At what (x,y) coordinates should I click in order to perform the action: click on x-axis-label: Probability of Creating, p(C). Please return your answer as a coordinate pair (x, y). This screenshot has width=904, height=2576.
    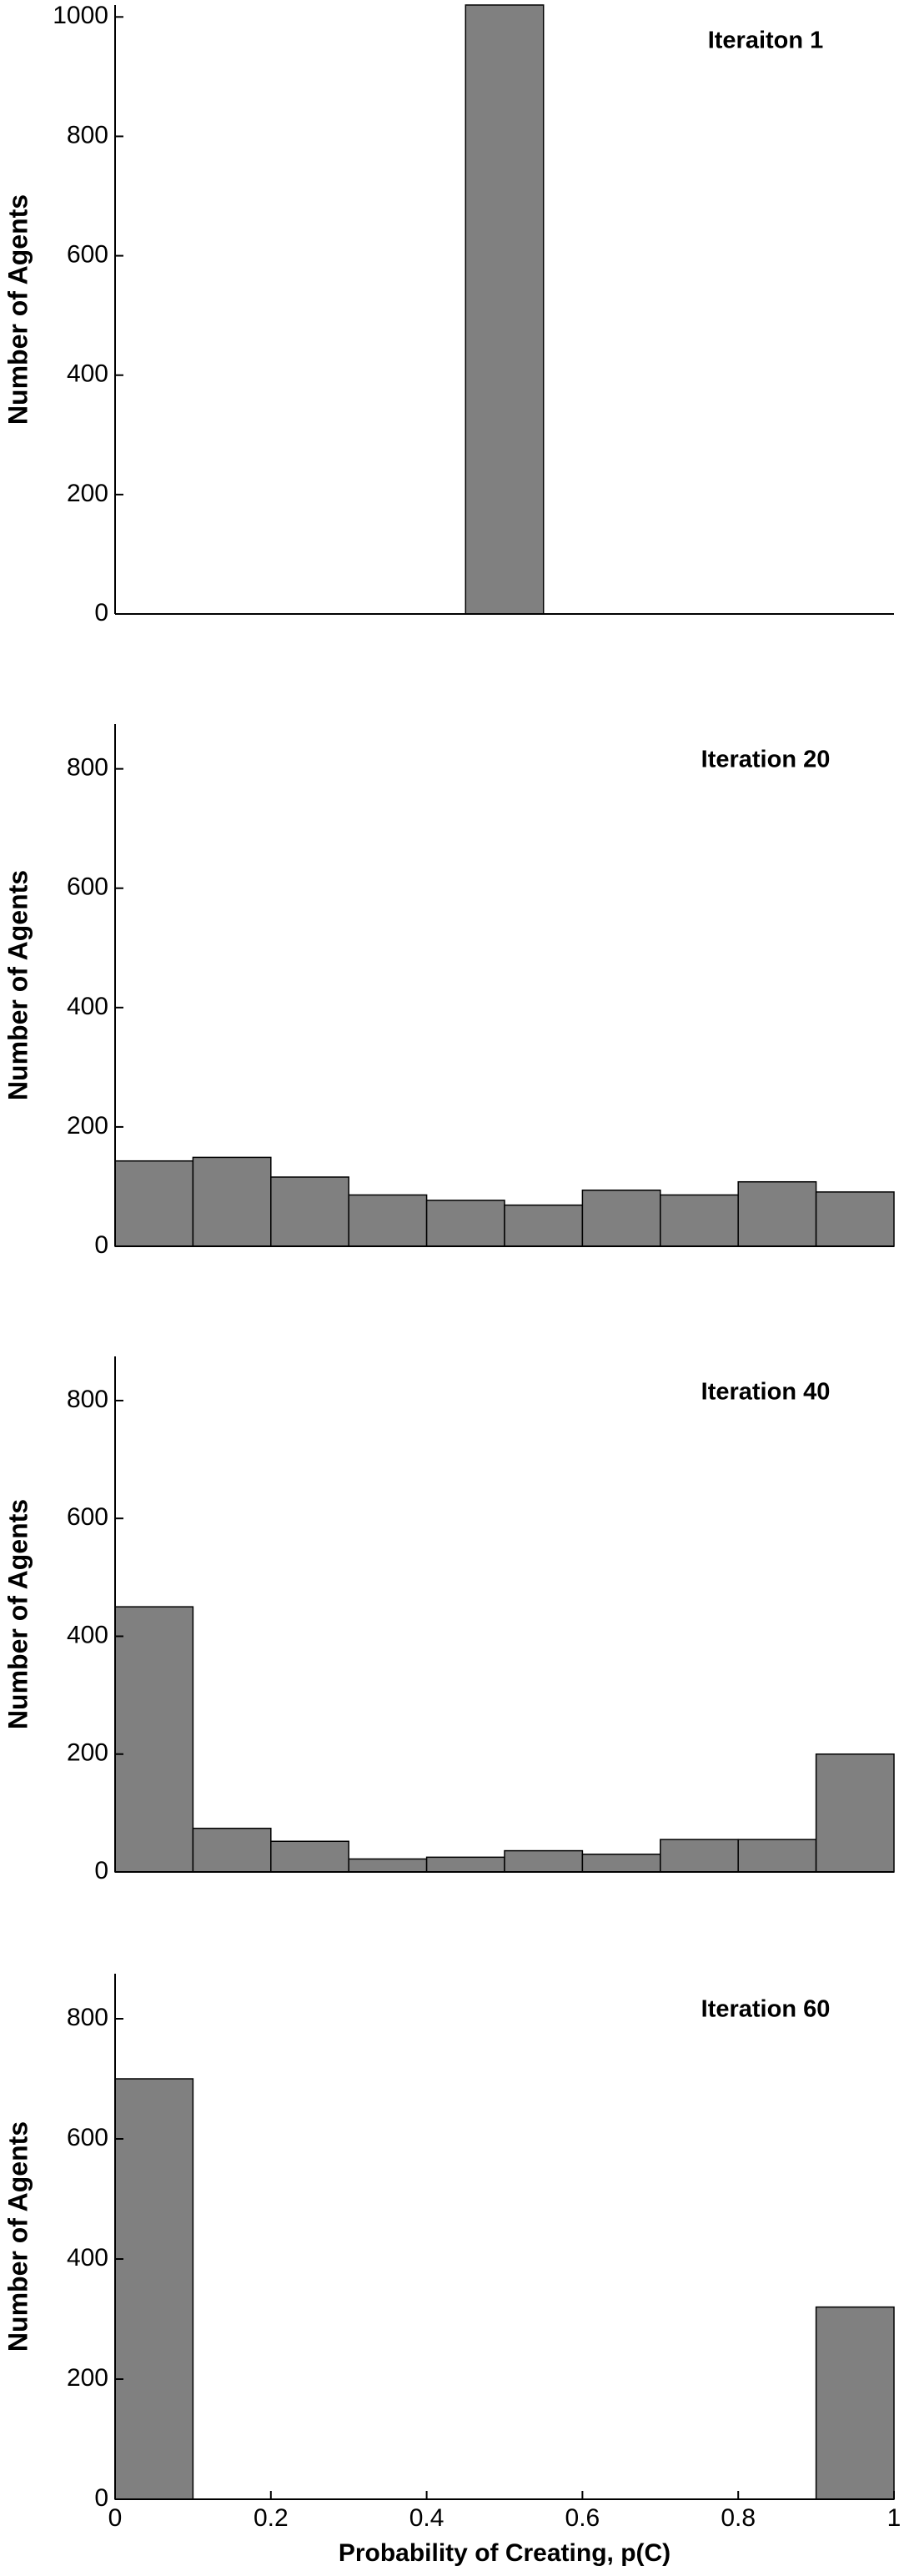
    Looking at the image, I should click on (504, 2553).